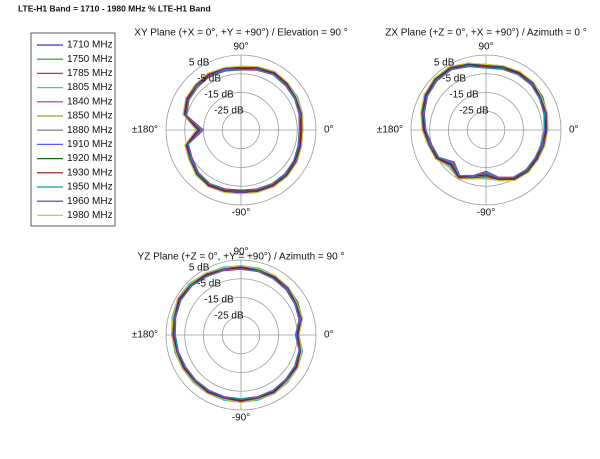 The image size is (600, 459). Describe the element at coordinates (90, 45) in the screenshot. I see `legend-label: 1710 MHz` at that location.